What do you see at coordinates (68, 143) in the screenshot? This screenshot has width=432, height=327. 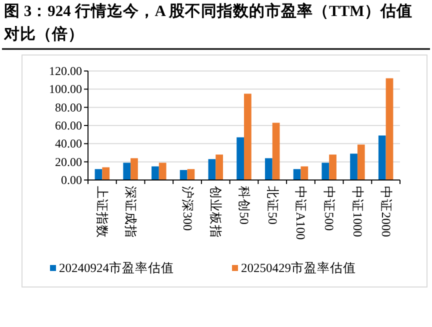 I see `y-tick-label: 40.00` at bounding box center [68, 143].